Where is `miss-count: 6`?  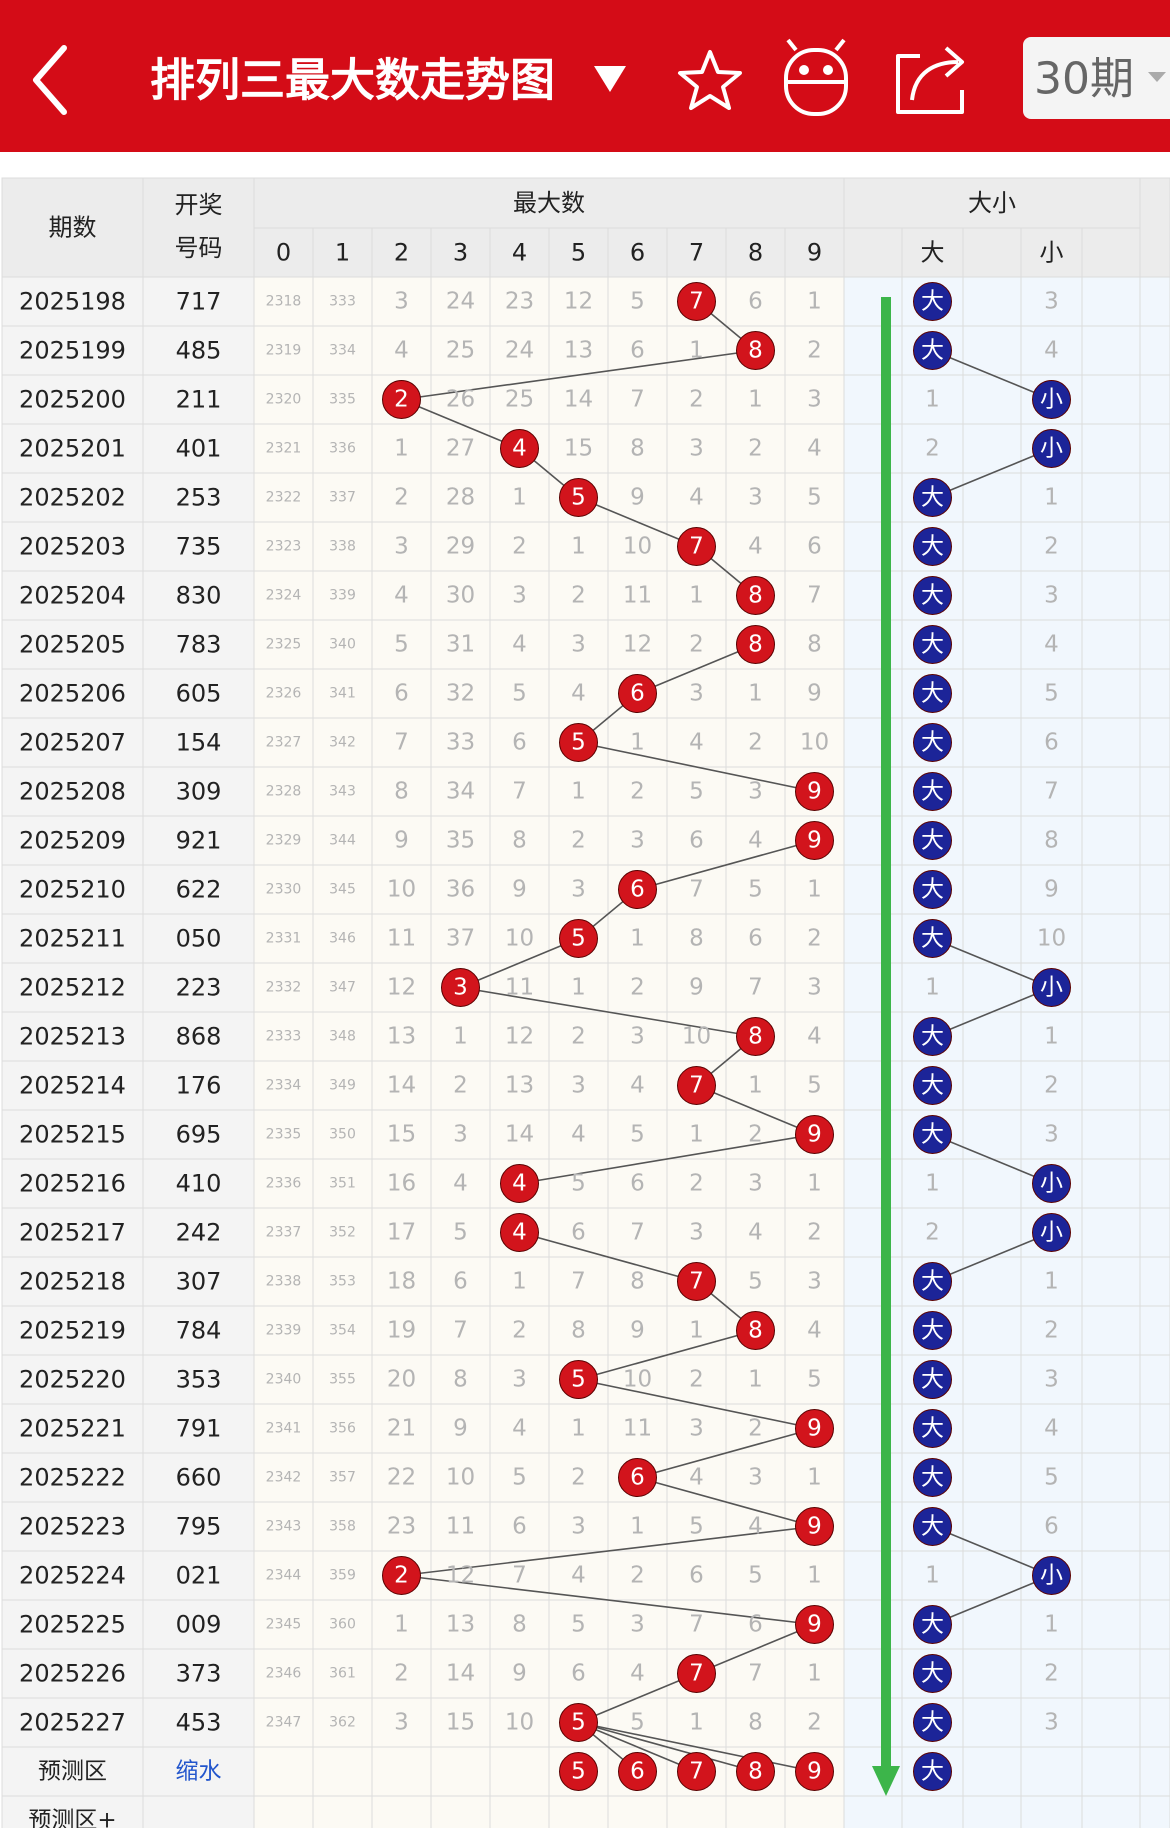 miss-count: 6 is located at coordinates (1051, 743).